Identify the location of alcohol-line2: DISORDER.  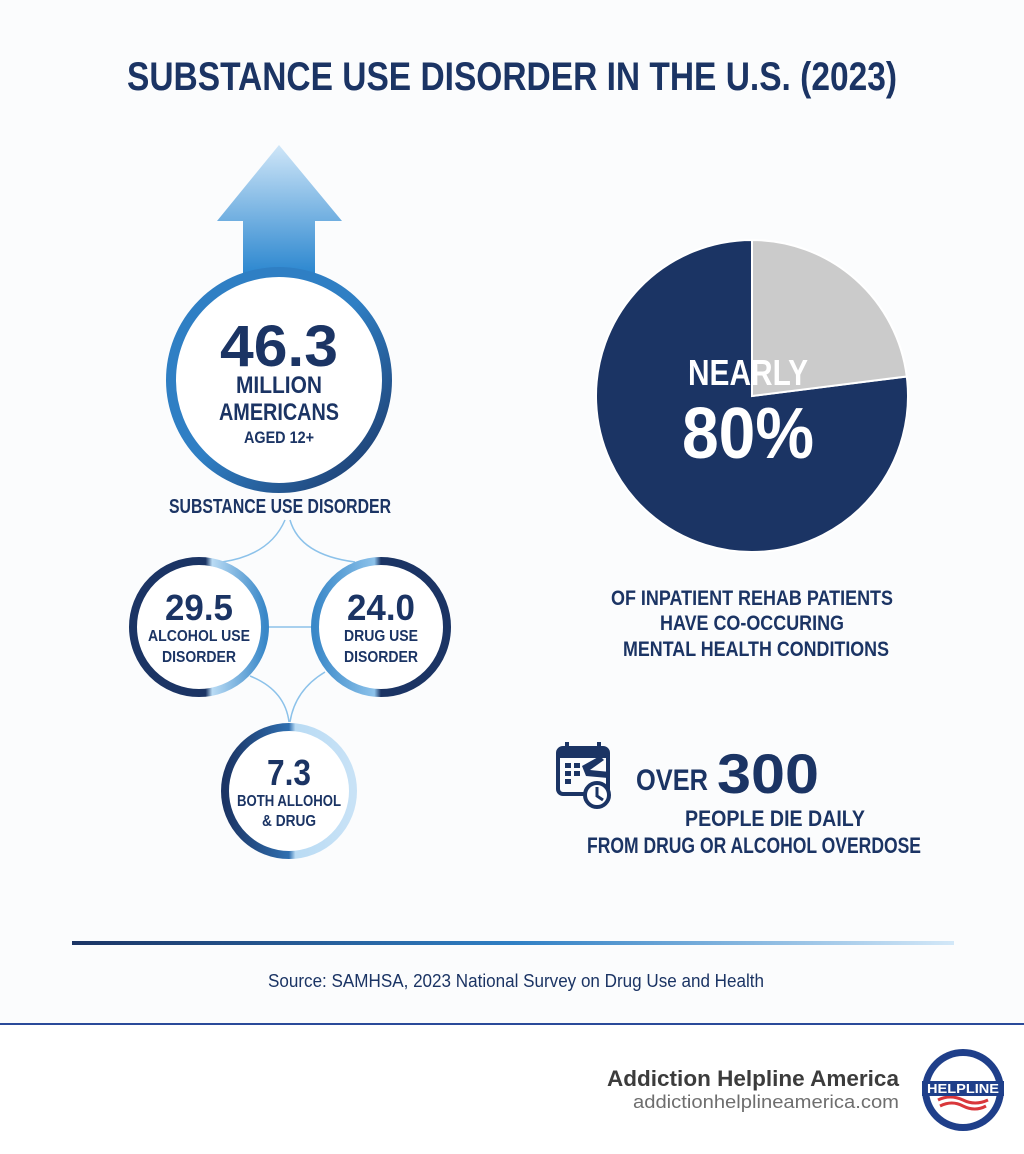
(199, 657).